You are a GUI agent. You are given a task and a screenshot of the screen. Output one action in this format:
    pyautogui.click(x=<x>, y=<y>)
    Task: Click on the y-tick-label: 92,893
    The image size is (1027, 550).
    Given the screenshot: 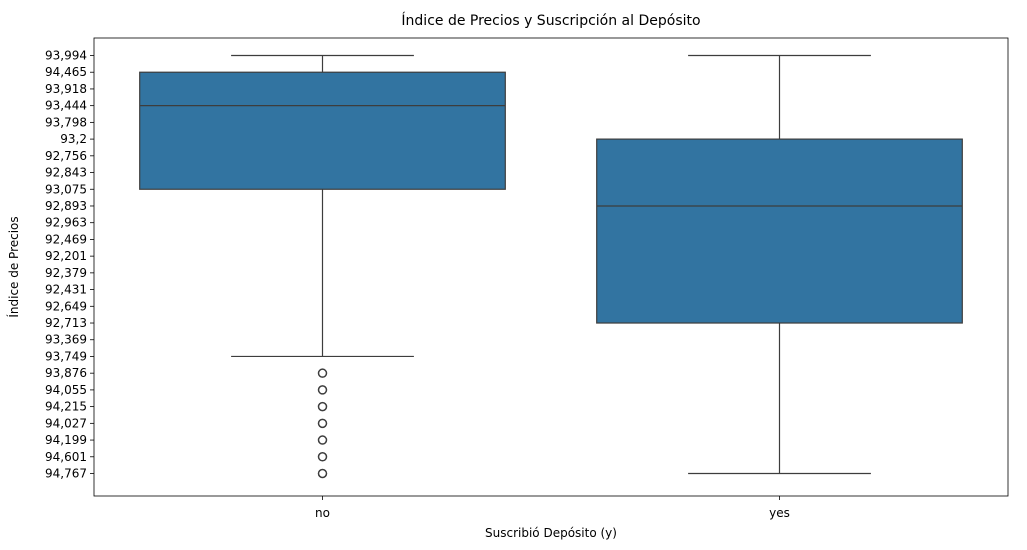 What is the action you would take?
    pyautogui.click(x=66, y=206)
    